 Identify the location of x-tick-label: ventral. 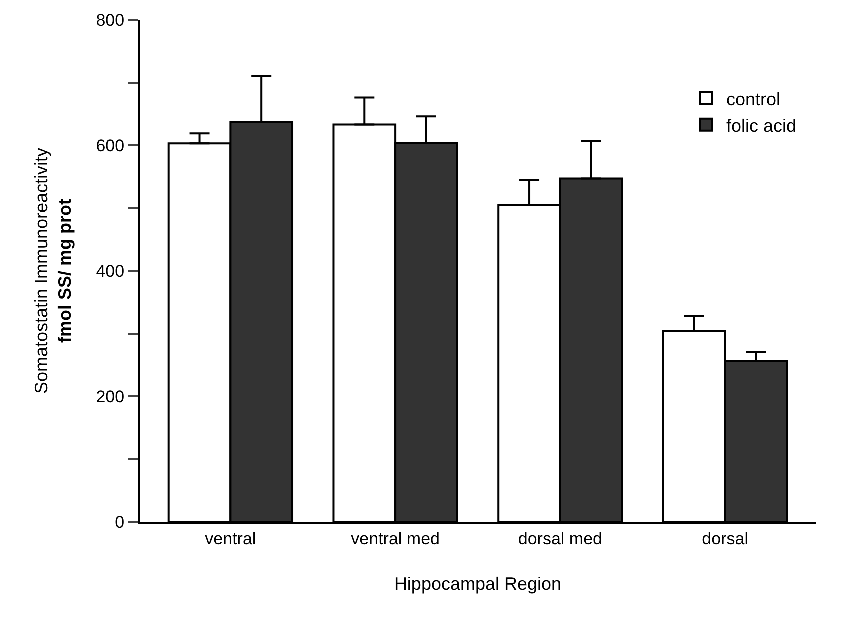
(230, 538).